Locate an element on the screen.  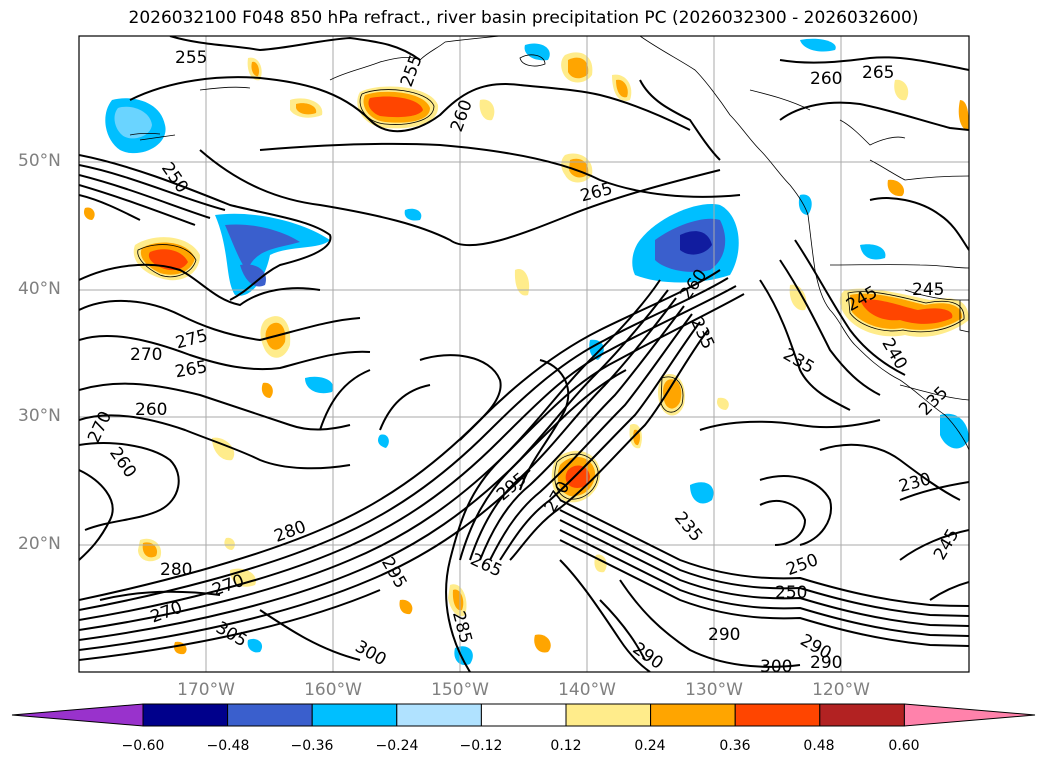
lat-label: 40°N is located at coordinates (39, 289).